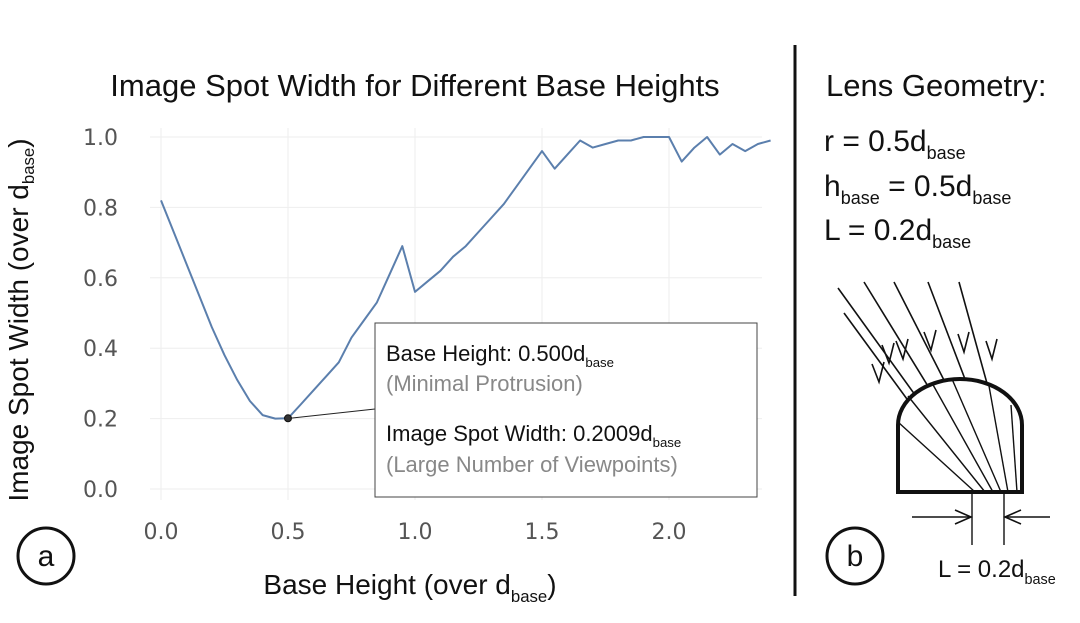 The image size is (1080, 623). I want to click on x-tick-label: 0.5, so click(288, 532).